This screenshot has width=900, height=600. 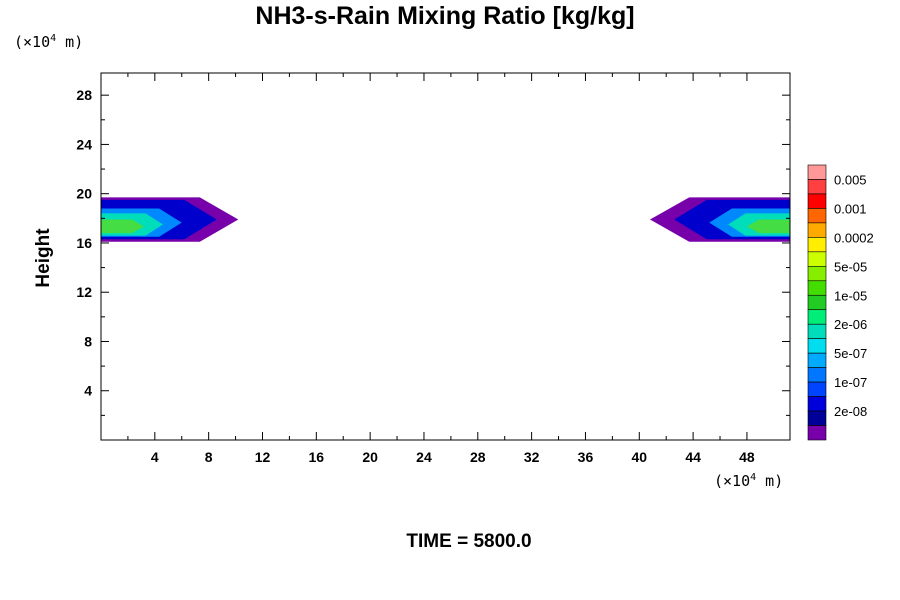 What do you see at coordinates (49, 42) in the screenshot?
I see `y-unit-label: (×104 m)` at bounding box center [49, 42].